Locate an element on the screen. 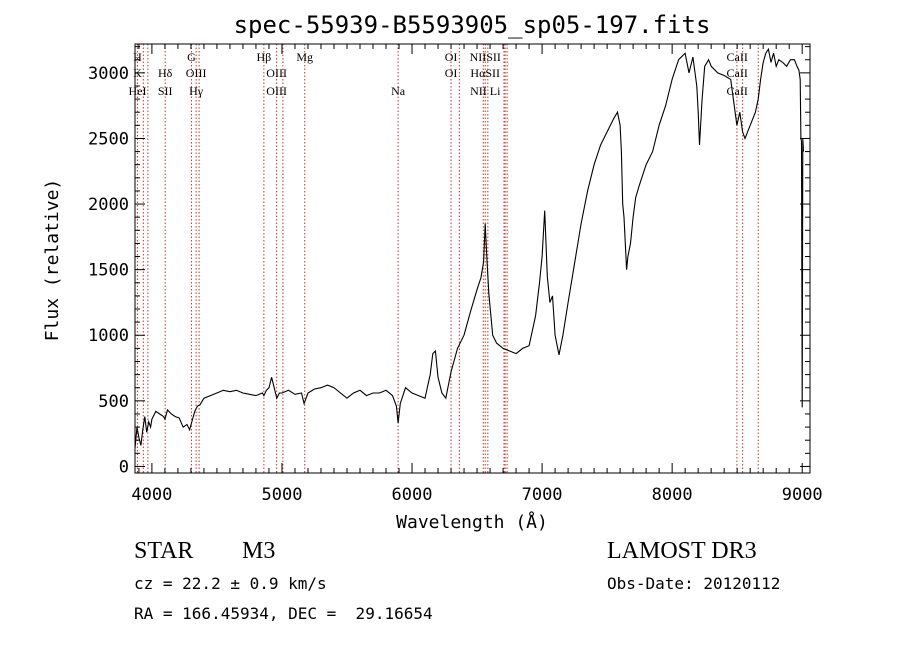 The width and height of the screenshot is (900, 649). y-tick-label: 2000 is located at coordinates (108, 205).